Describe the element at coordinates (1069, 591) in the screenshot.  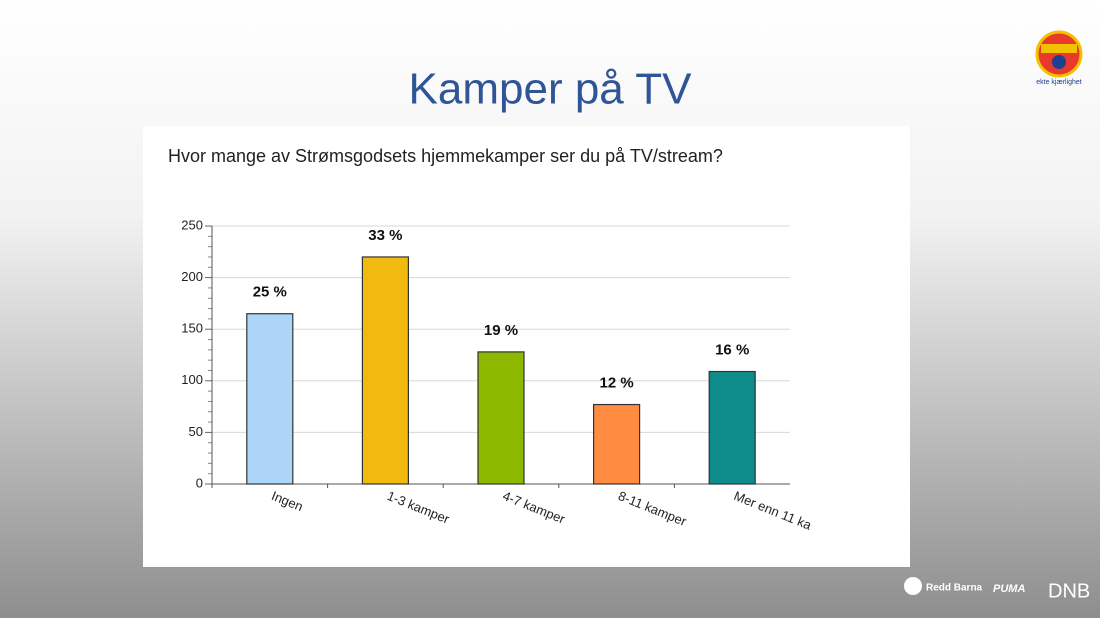
I see `sponsor: DNB` at that location.